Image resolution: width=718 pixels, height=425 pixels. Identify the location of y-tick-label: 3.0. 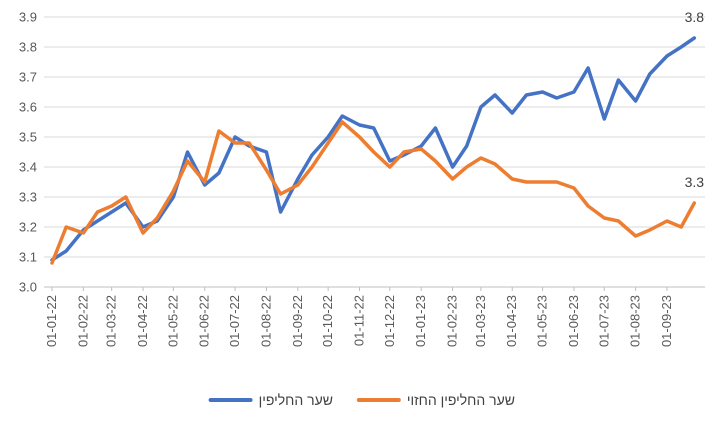
(28, 287).